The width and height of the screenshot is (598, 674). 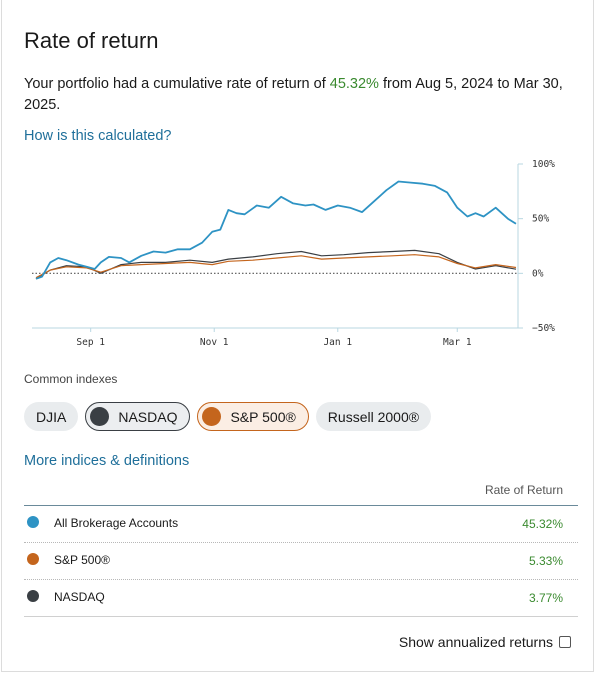 I want to click on table-header: Rate of Return, so click(x=301, y=491).